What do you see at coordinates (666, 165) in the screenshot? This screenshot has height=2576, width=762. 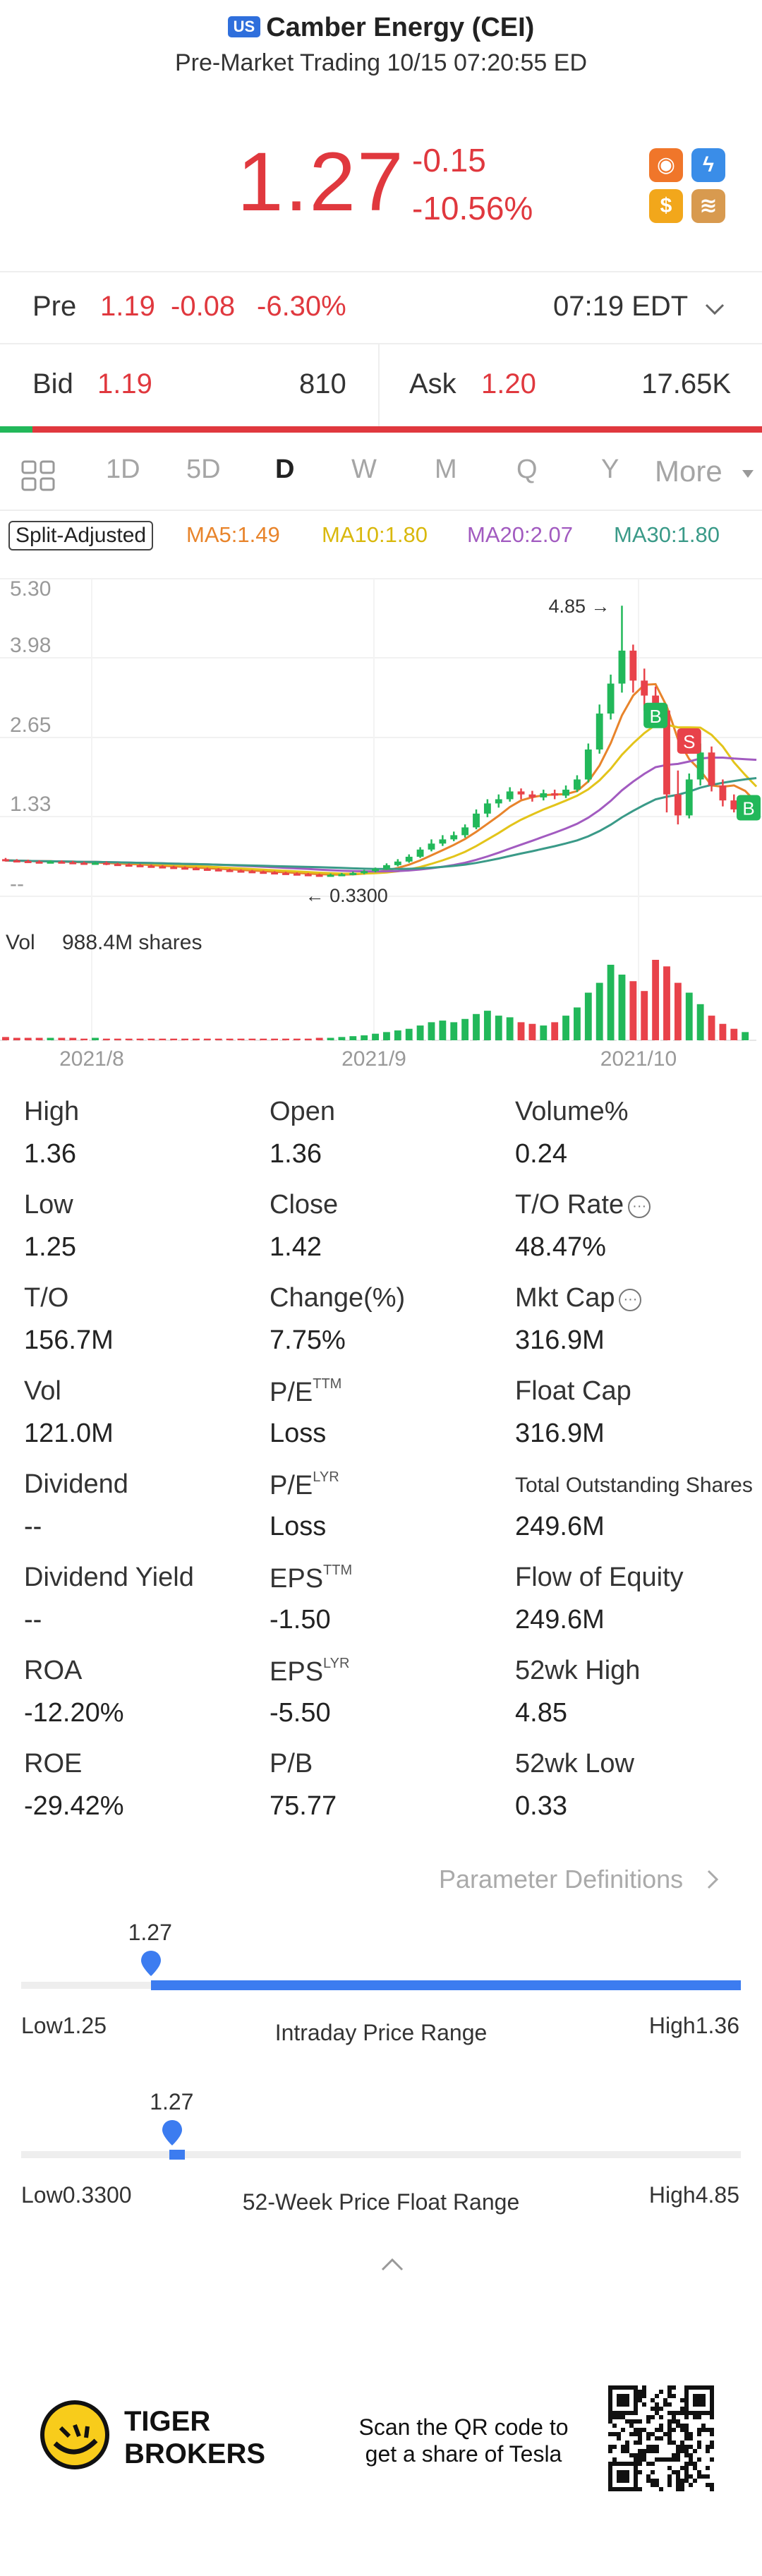 I see `monkey-app-icon: ◉` at bounding box center [666, 165].